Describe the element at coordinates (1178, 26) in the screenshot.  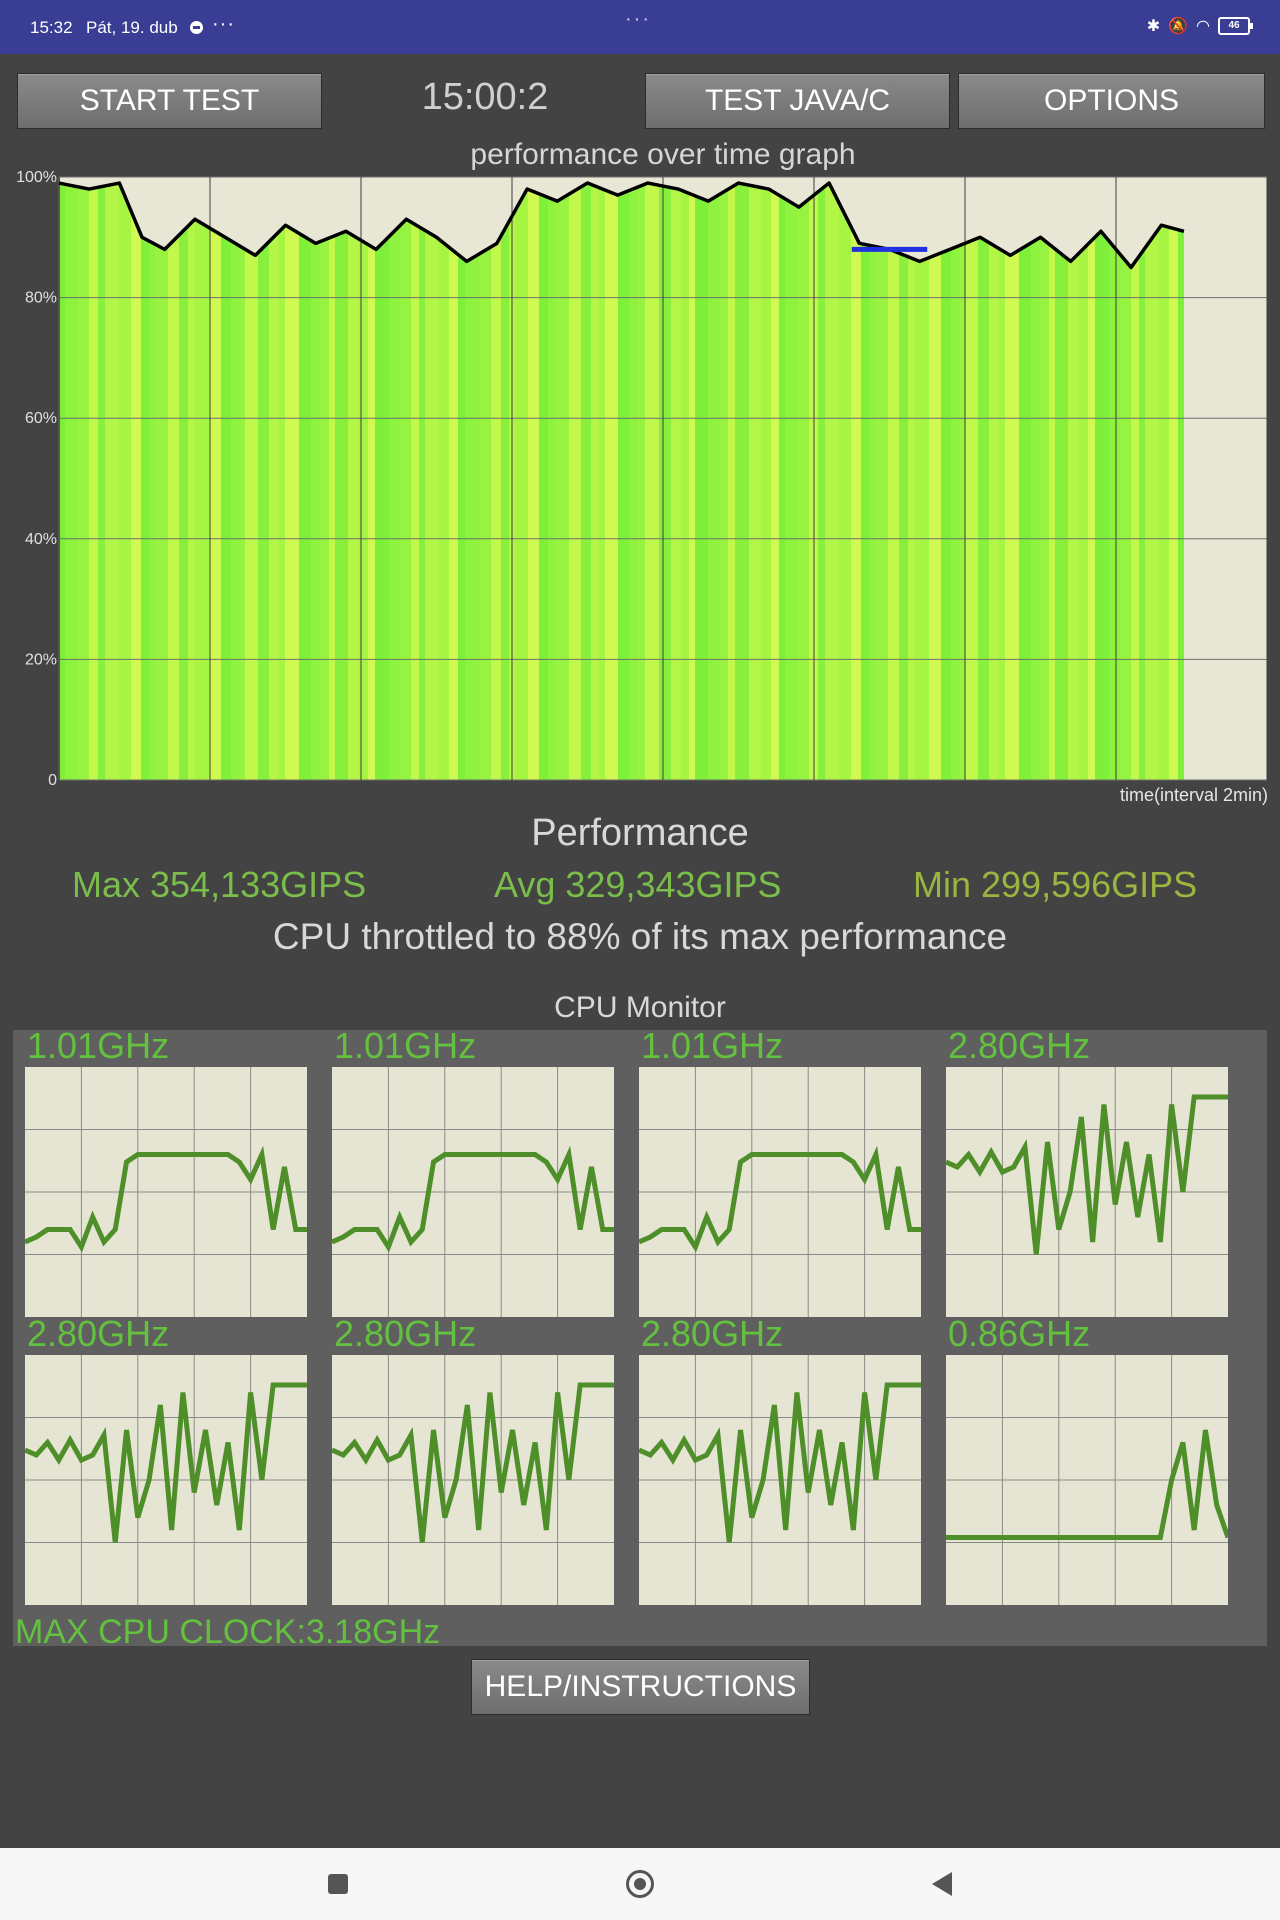
I see `bell-muted-icon: 🔕` at that location.